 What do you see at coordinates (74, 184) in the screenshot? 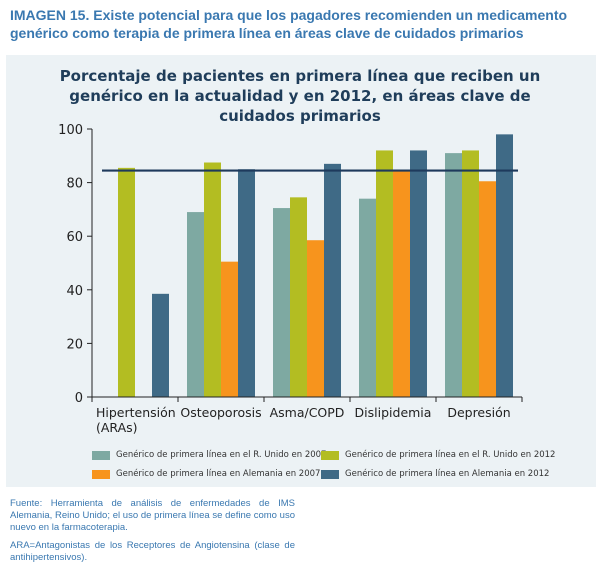
I see `y-tick-label: 80` at bounding box center [74, 184].